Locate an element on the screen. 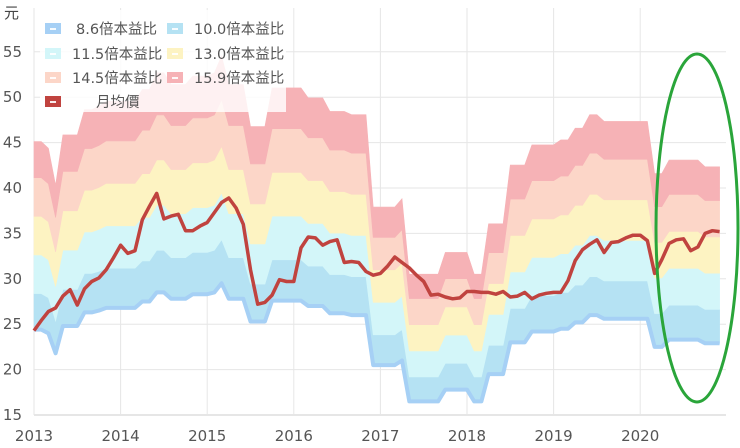 The height and width of the screenshot is (448, 740). x-tick-label: 2013 is located at coordinates (34, 436).